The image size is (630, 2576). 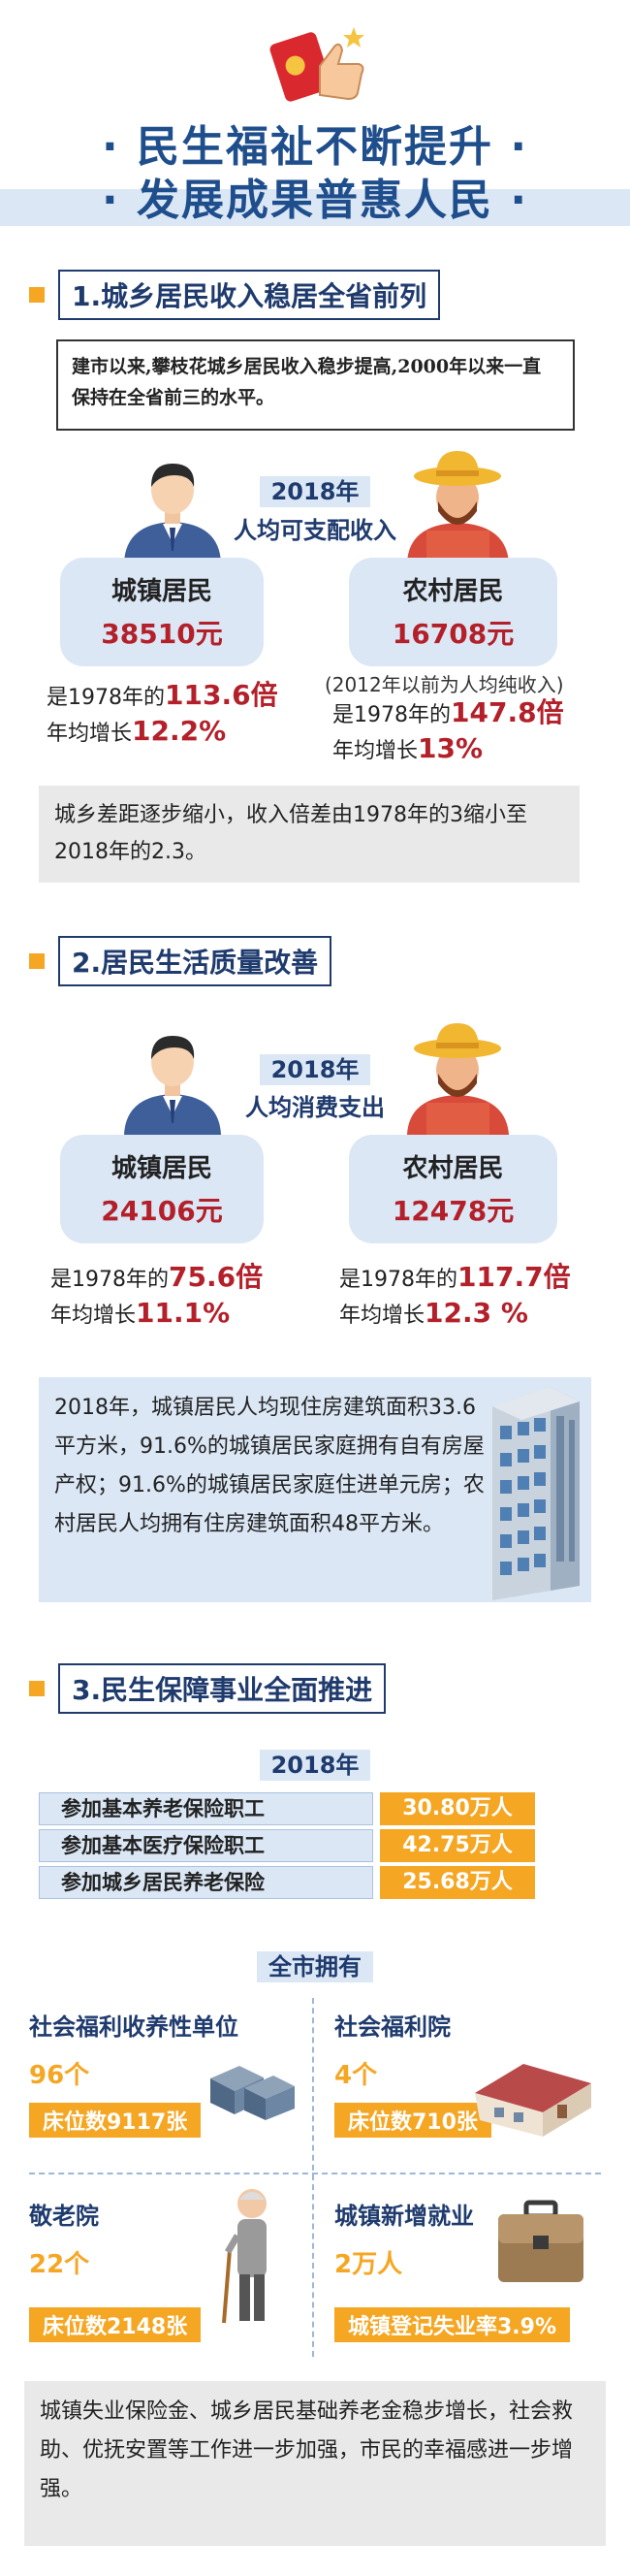 I want to click on rural-income-multiple: 147.8倍, so click(x=508, y=712).